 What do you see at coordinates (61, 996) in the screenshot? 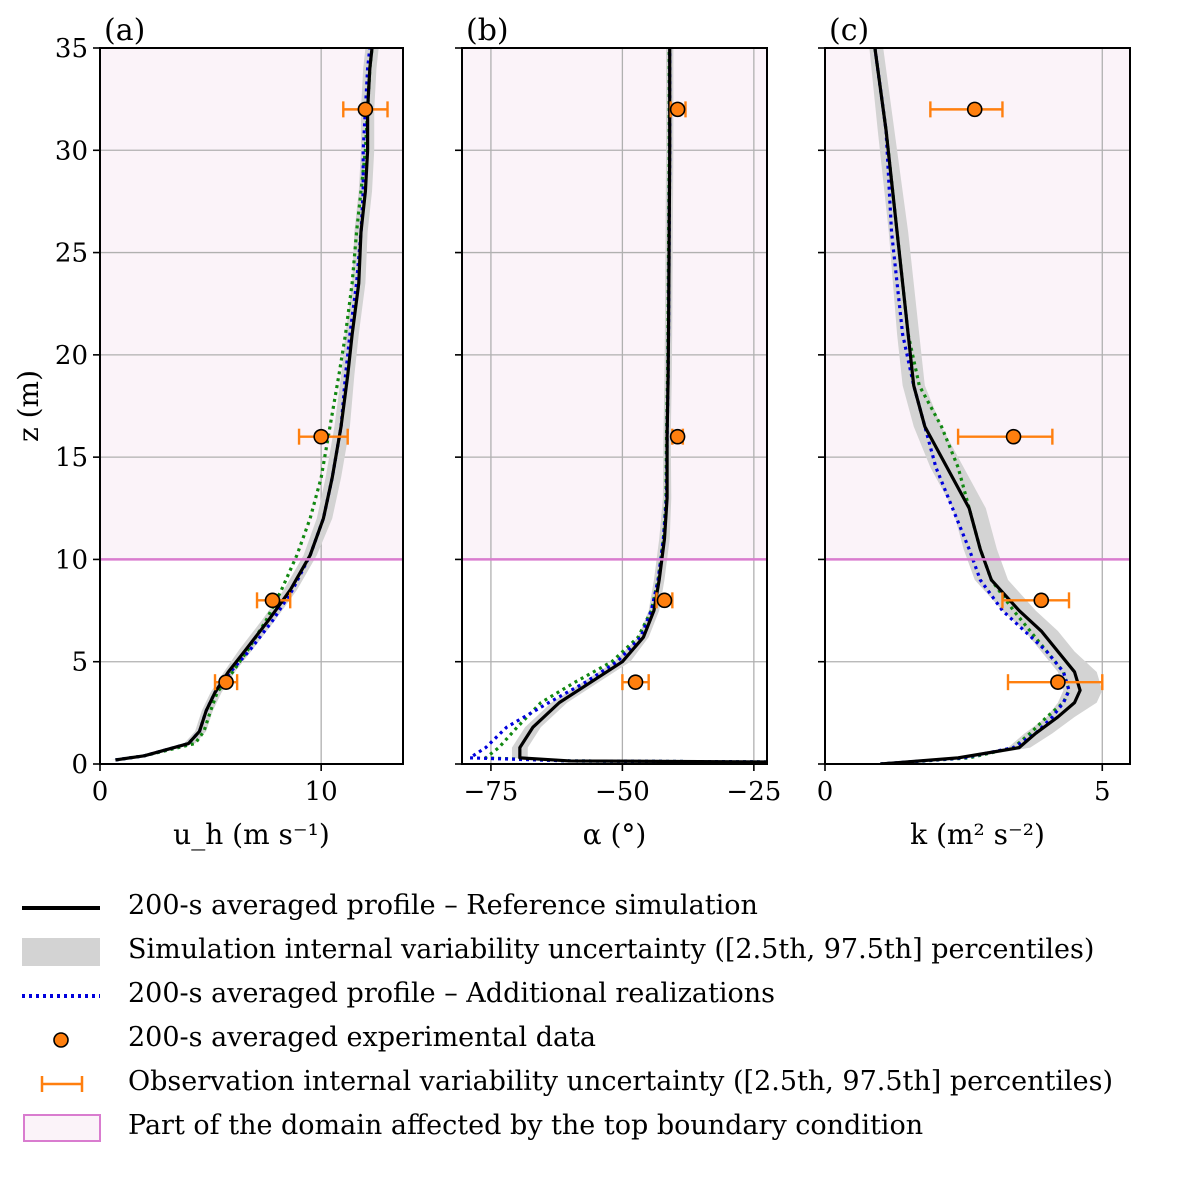
I see `legend-swatch-realizations` at bounding box center [61, 996].